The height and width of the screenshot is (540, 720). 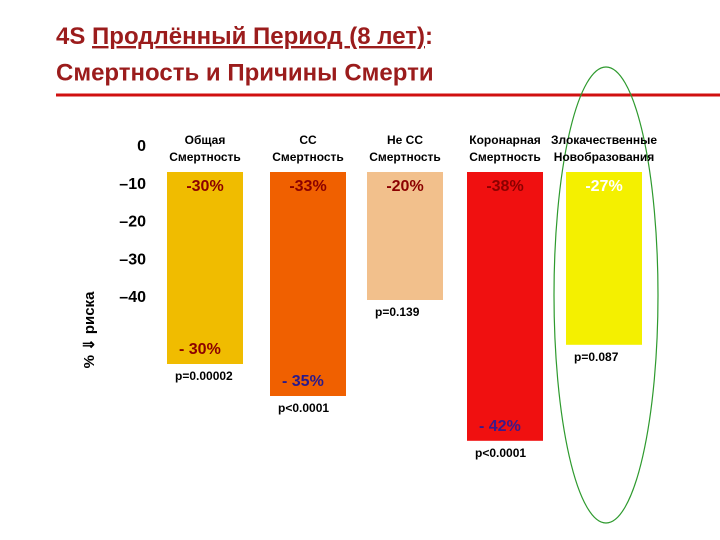 I want to click on category-label: СС, so click(x=308, y=140).